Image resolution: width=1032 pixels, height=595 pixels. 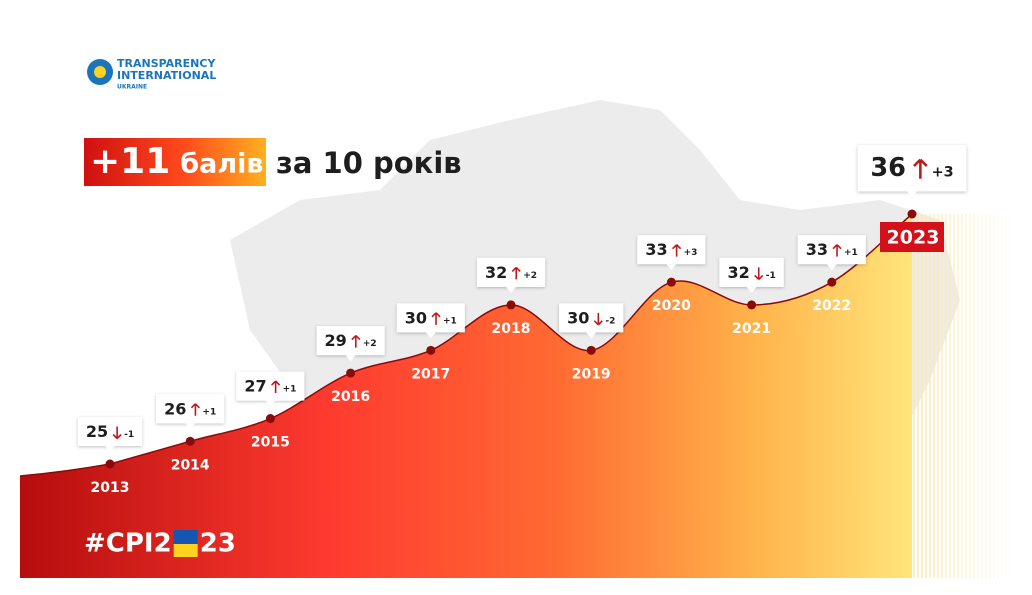 What do you see at coordinates (218, 544) in the screenshot?
I see `hashtag-text: 23` at bounding box center [218, 544].